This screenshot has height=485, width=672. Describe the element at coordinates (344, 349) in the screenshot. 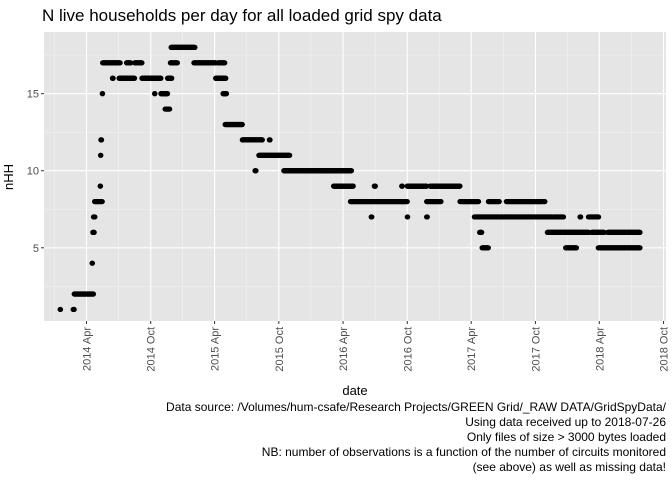

I see `x-tick-label: 2016 Apr` at that location.